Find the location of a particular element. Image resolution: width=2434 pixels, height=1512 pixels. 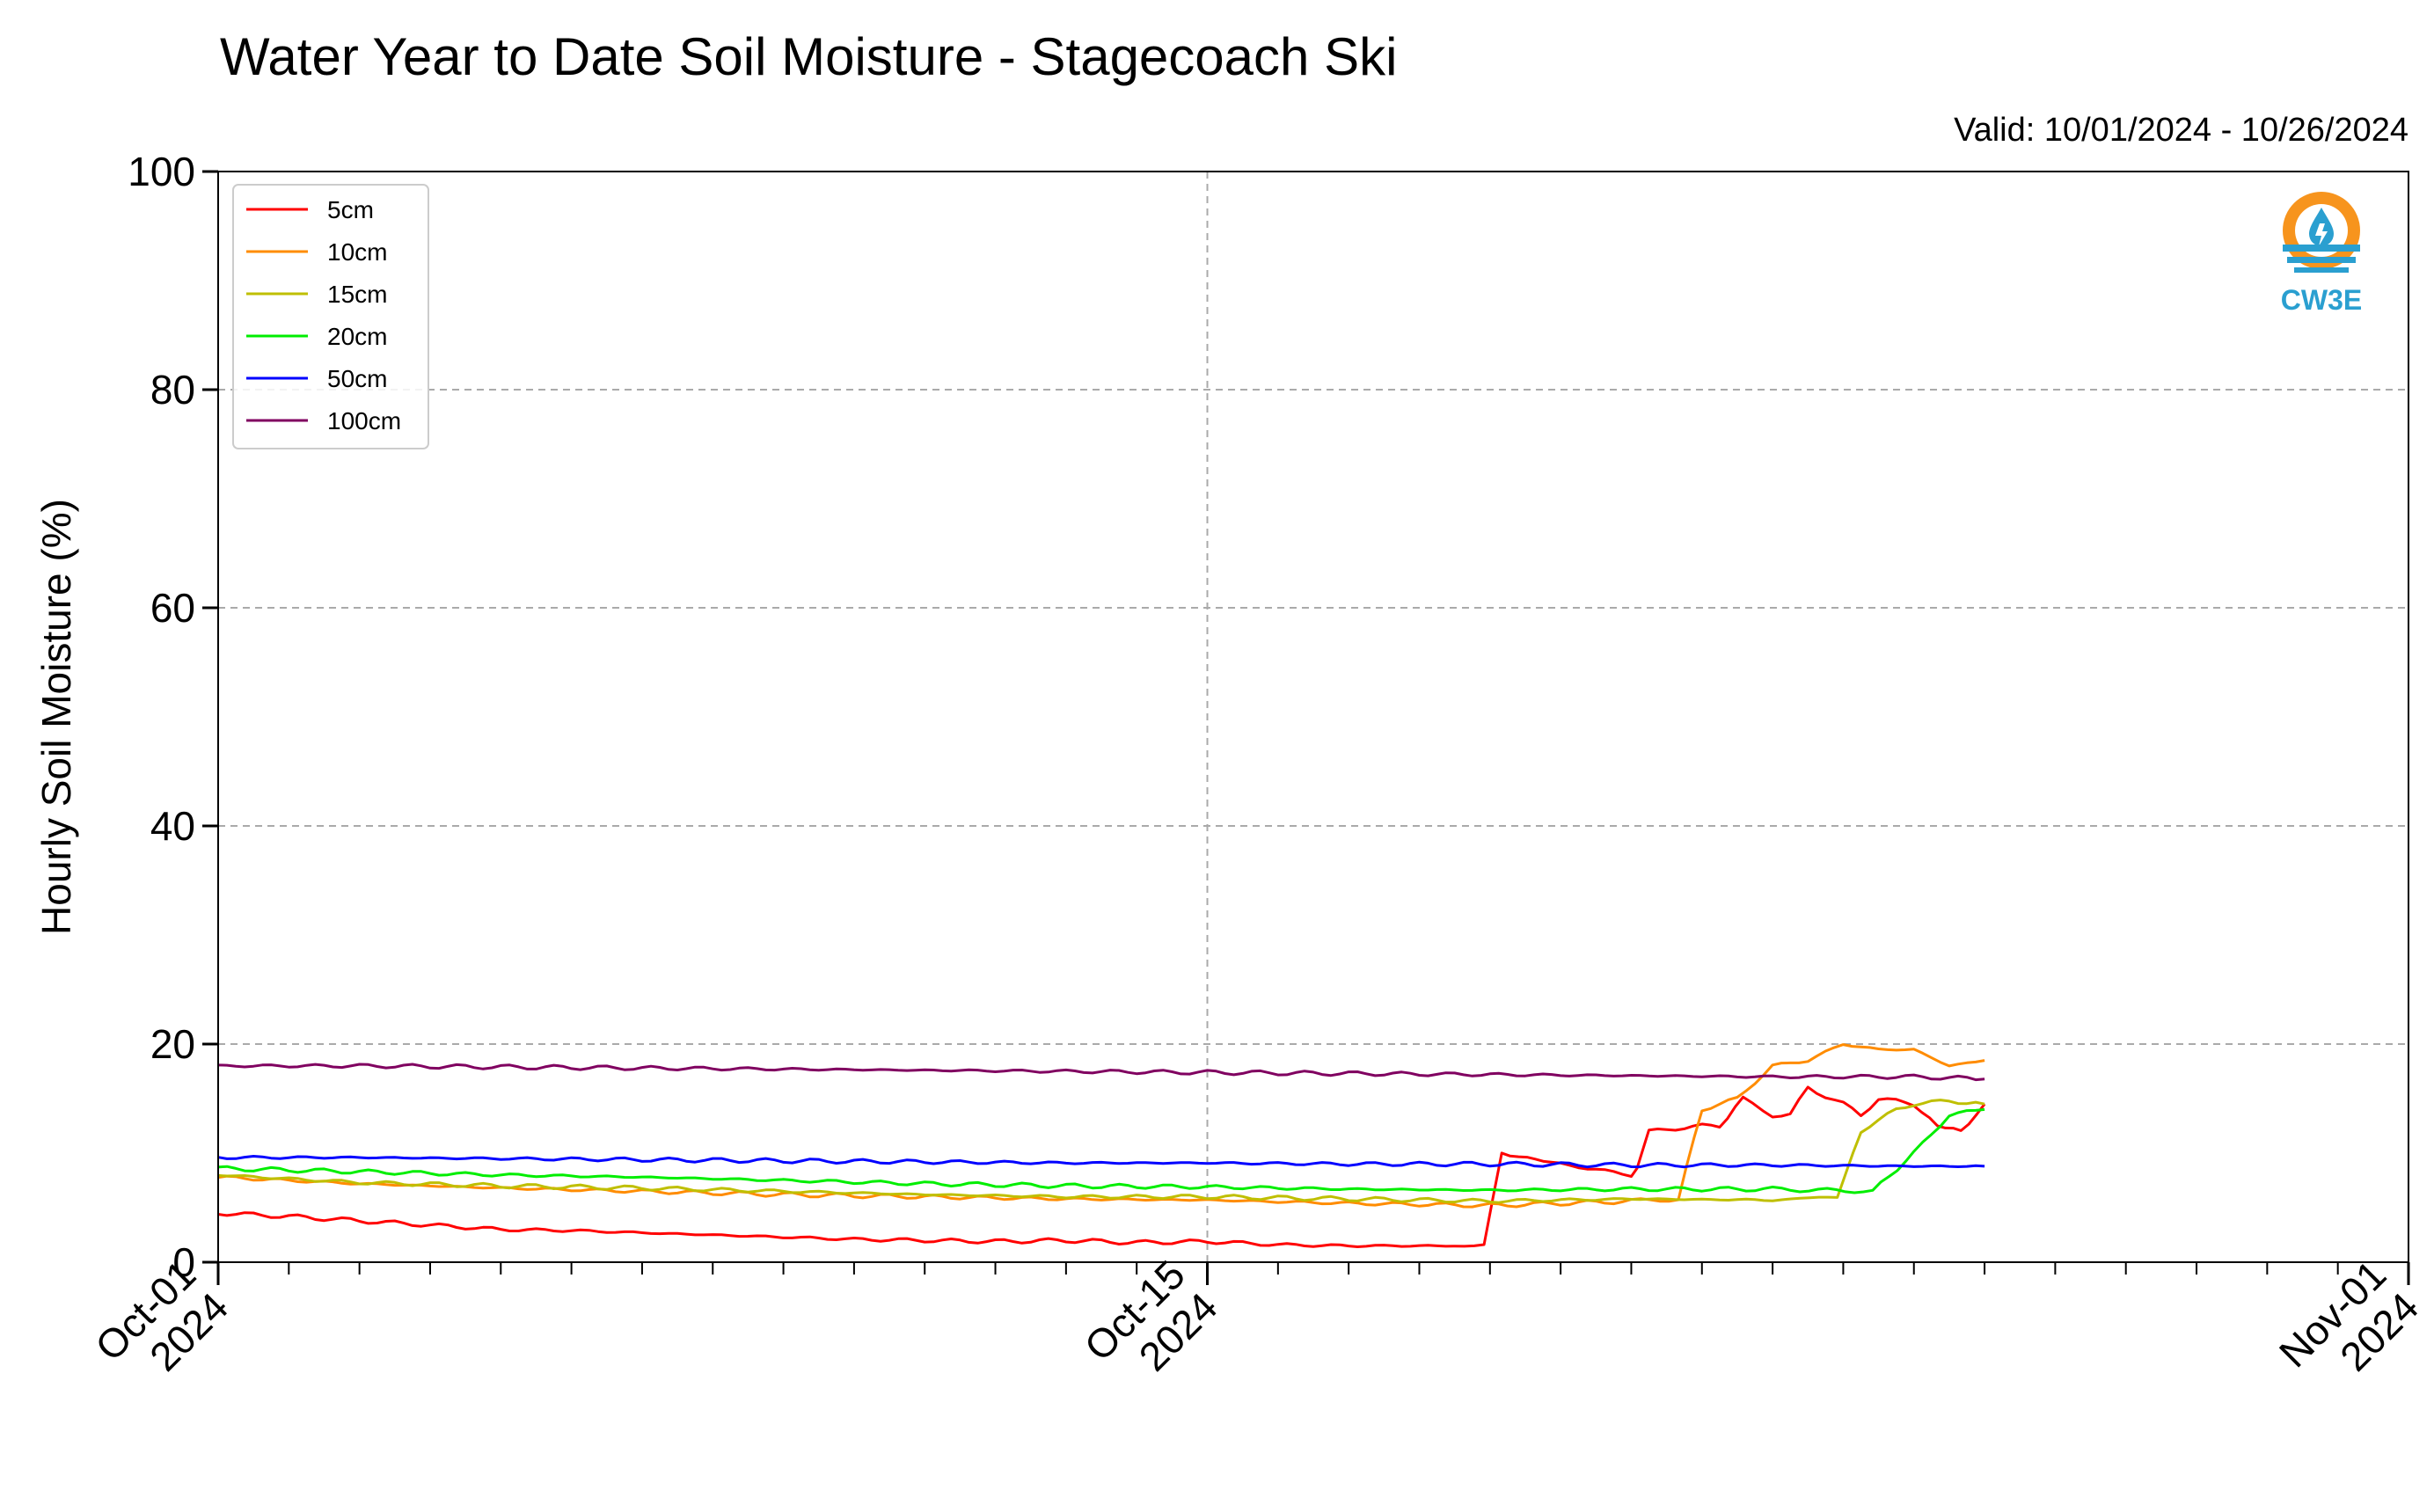

legend-label-50cm: 50cm is located at coordinates (357, 378).